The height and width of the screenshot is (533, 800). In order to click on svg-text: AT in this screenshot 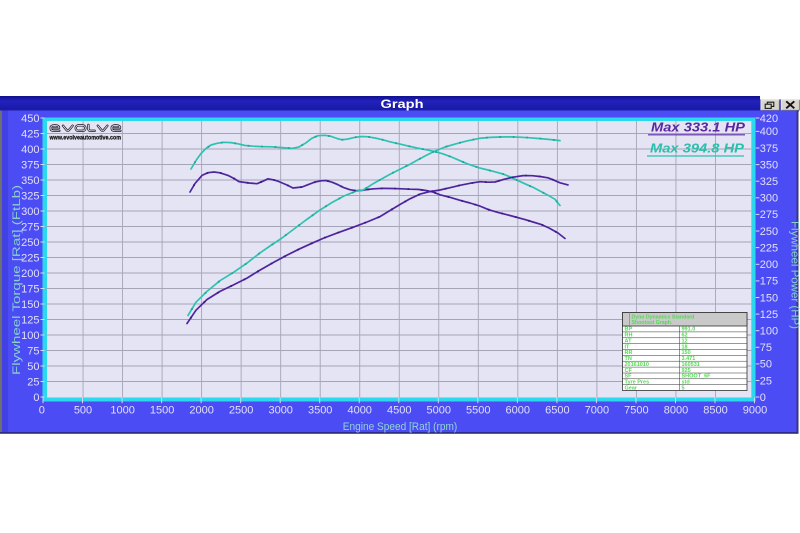, I will do `click(629, 341)`.